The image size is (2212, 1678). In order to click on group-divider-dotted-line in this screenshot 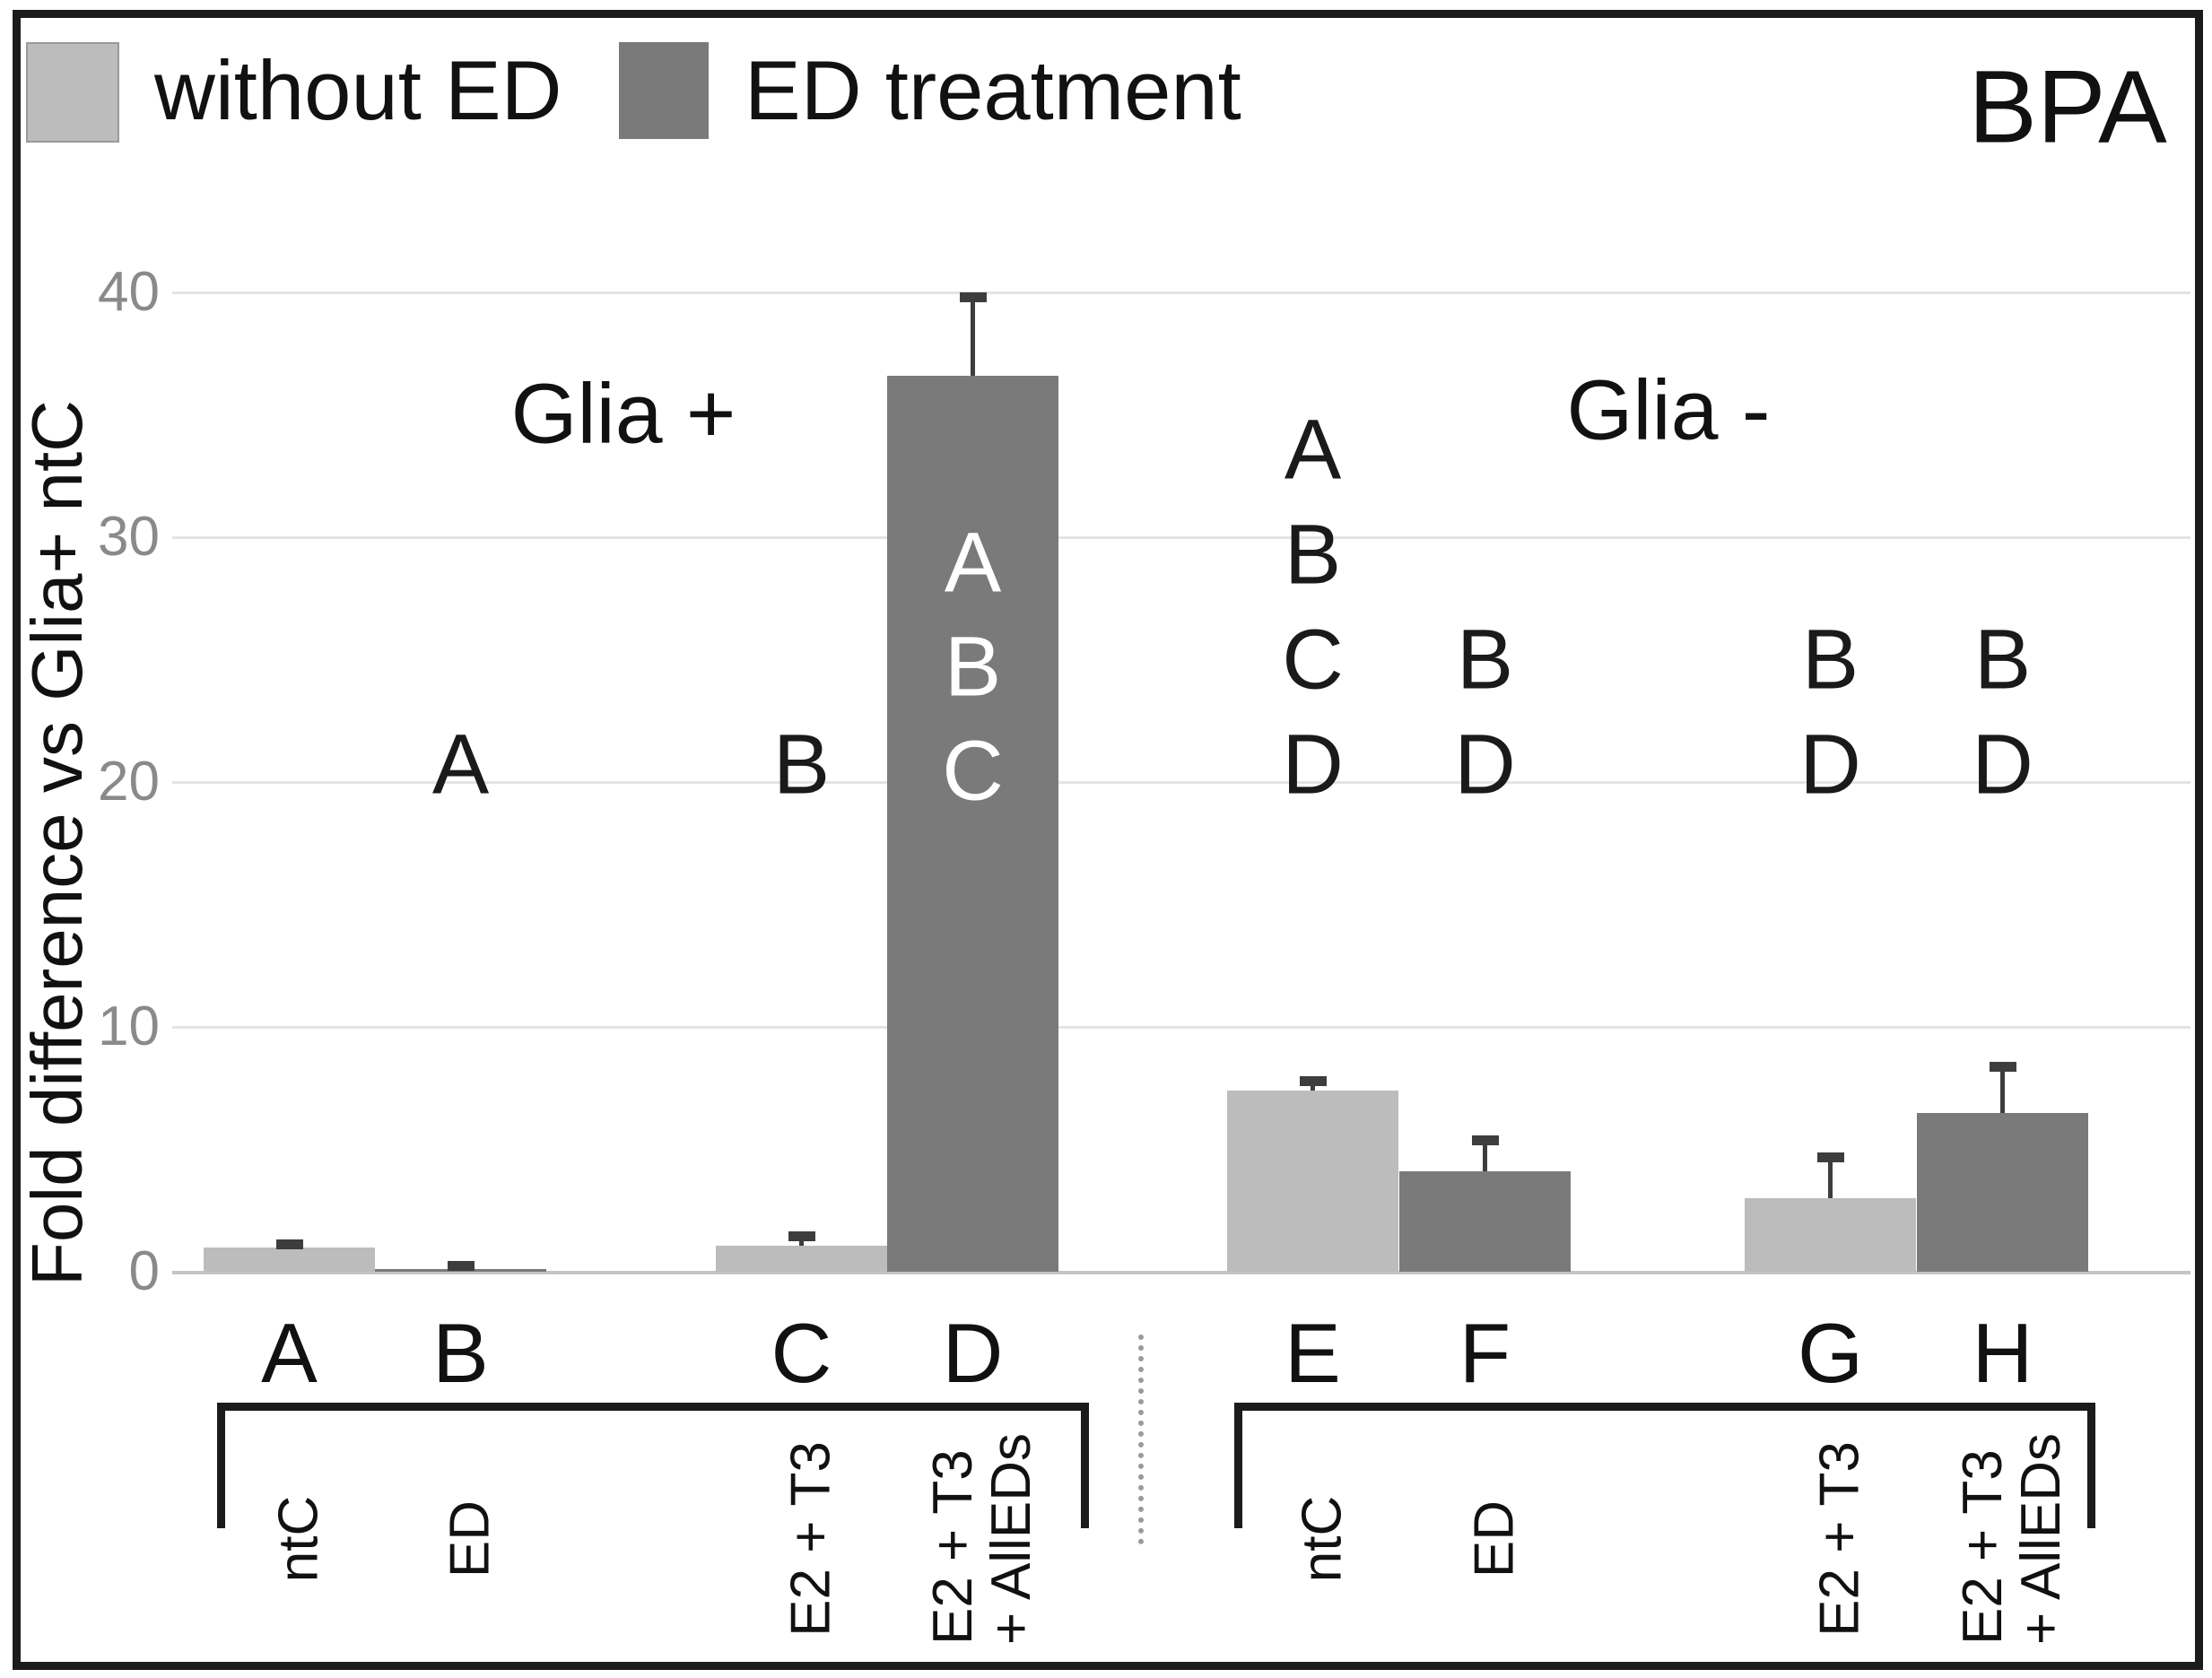, I will do `click(1141, 1439)`.